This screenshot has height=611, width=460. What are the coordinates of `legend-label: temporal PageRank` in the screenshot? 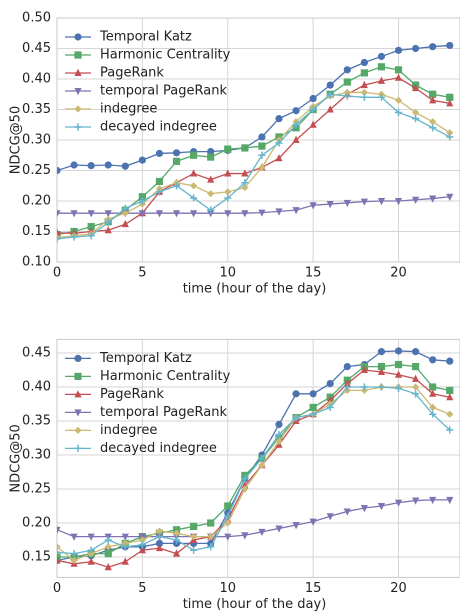 It's located at (163, 412).